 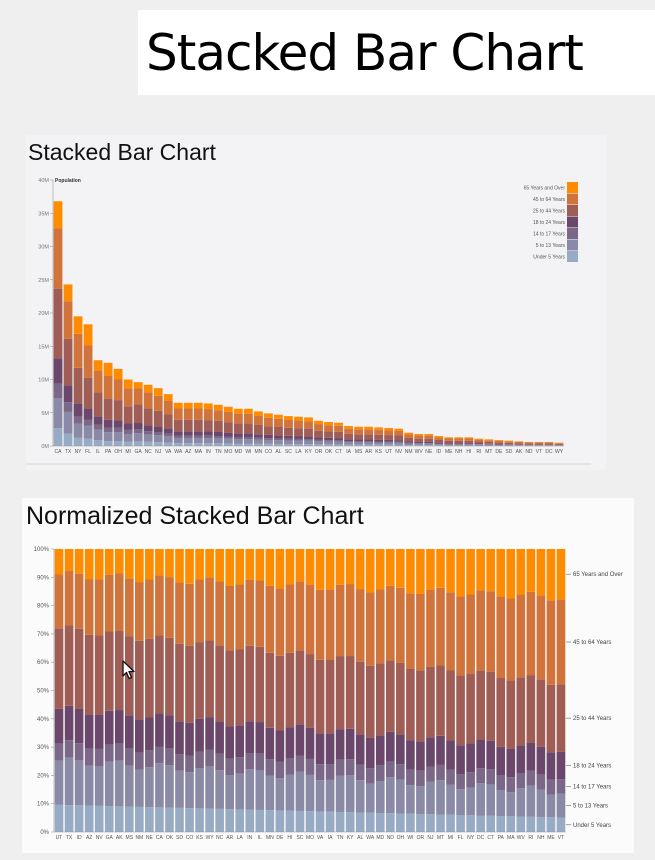 What do you see at coordinates (240, 838) in the screenshot?
I see `x-tick-label: LA` at bounding box center [240, 838].